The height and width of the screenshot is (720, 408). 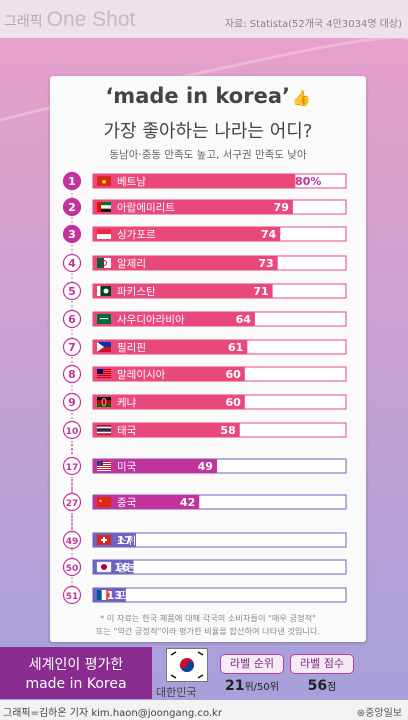 I want to click on cn-flag-icon: ★, so click(x=104, y=502).